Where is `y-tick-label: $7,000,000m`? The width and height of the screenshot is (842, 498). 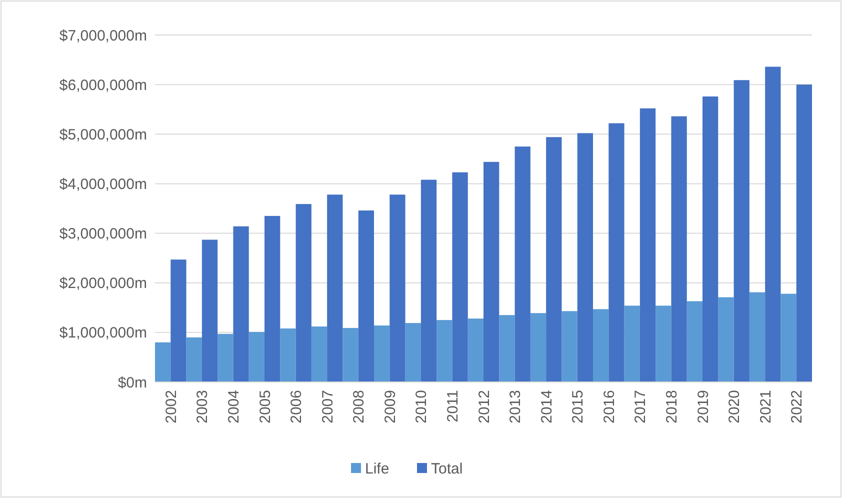 y-tick-label: $7,000,000m is located at coordinates (103, 35).